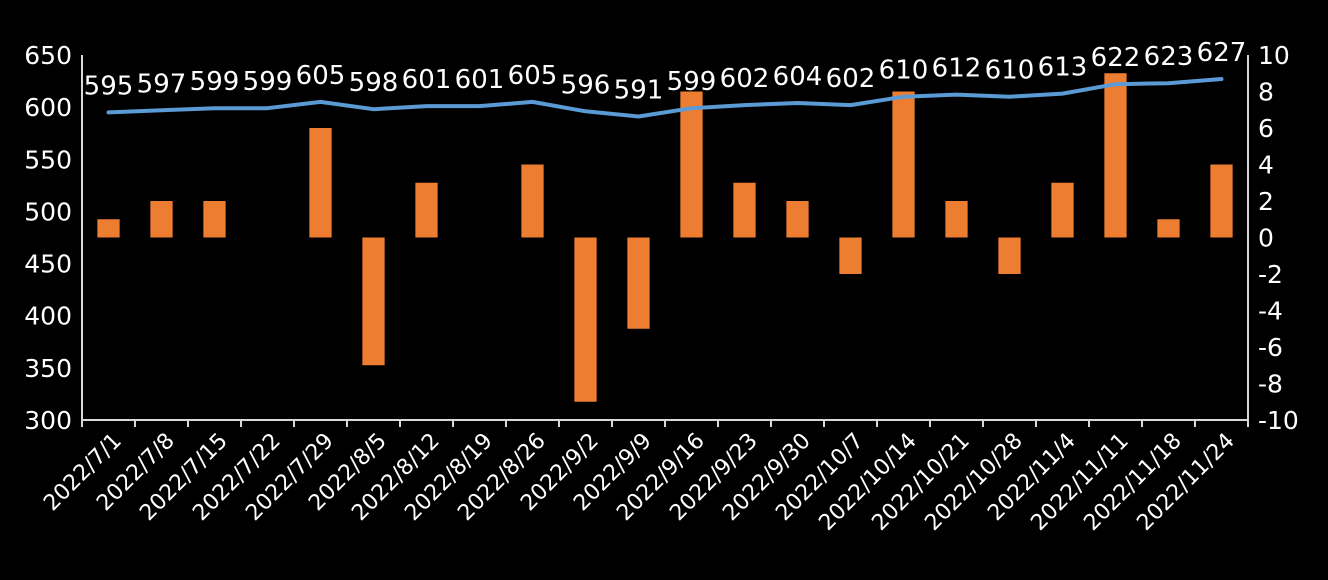  Describe the element at coordinates (586, 85) in the screenshot. I see `line-data-label: 596` at that location.